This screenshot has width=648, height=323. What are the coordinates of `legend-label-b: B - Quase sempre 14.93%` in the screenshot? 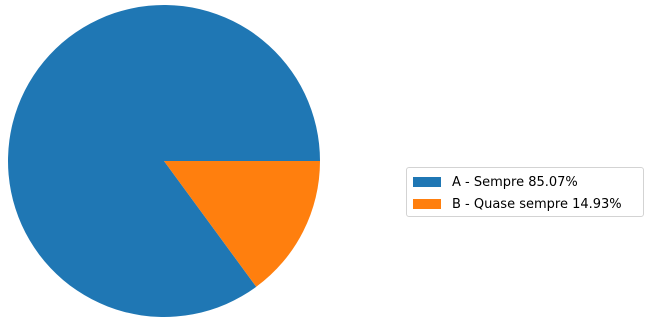 It's located at (537, 204).